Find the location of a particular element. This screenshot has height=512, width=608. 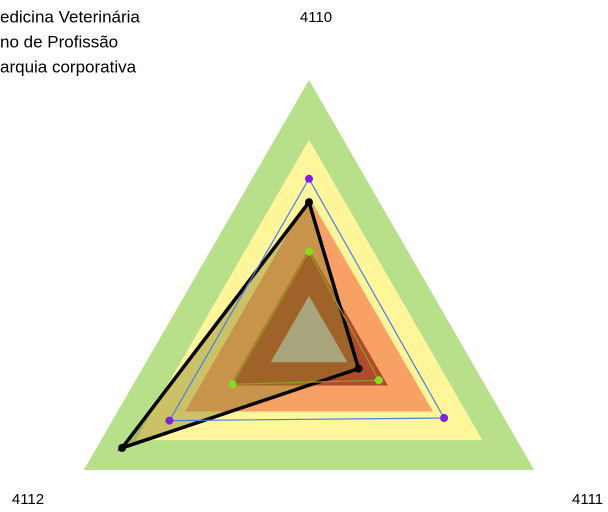

legend-entry: no de Profissão is located at coordinates (59, 41).